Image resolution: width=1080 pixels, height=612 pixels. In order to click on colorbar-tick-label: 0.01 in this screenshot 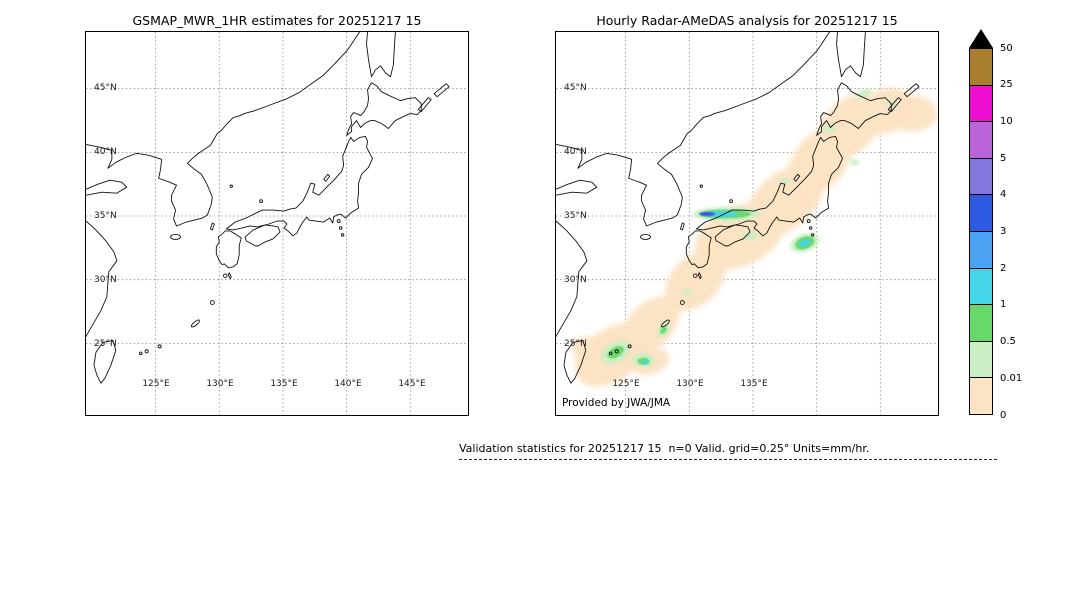, I will do `click(1011, 378)`.